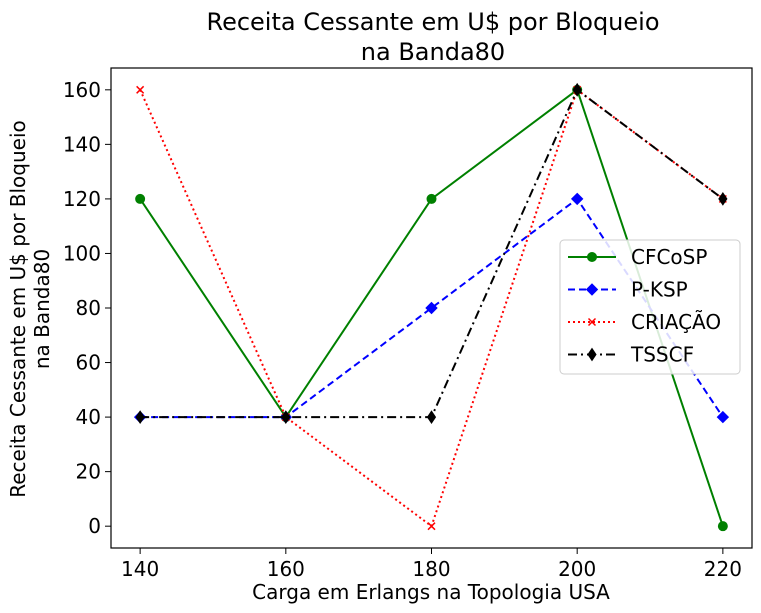 The width and height of the screenshot is (761, 613). Describe the element at coordinates (18, 309) in the screenshot. I see `y-axis-label-line1: Receita Cessante em U$ por Bloqueio` at that location.